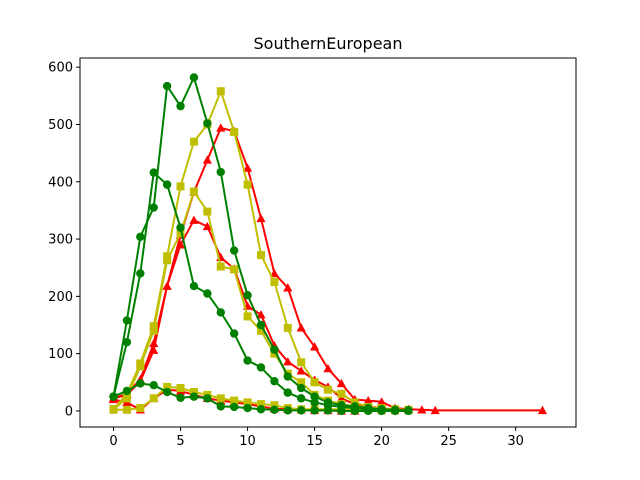  What do you see at coordinates (247, 441) in the screenshot?
I see `x-tick-label: 10` at bounding box center [247, 441].